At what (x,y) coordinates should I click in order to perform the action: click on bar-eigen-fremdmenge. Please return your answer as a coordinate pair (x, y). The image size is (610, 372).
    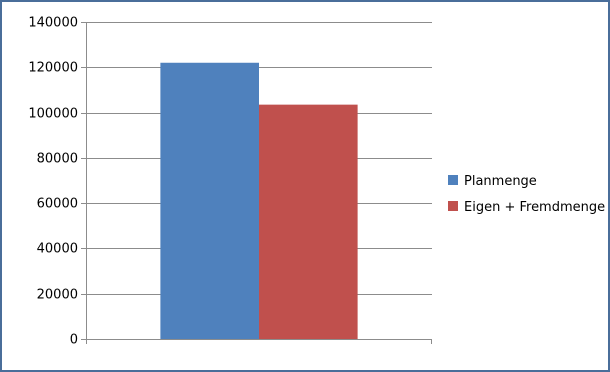
    Looking at the image, I should click on (308, 222).